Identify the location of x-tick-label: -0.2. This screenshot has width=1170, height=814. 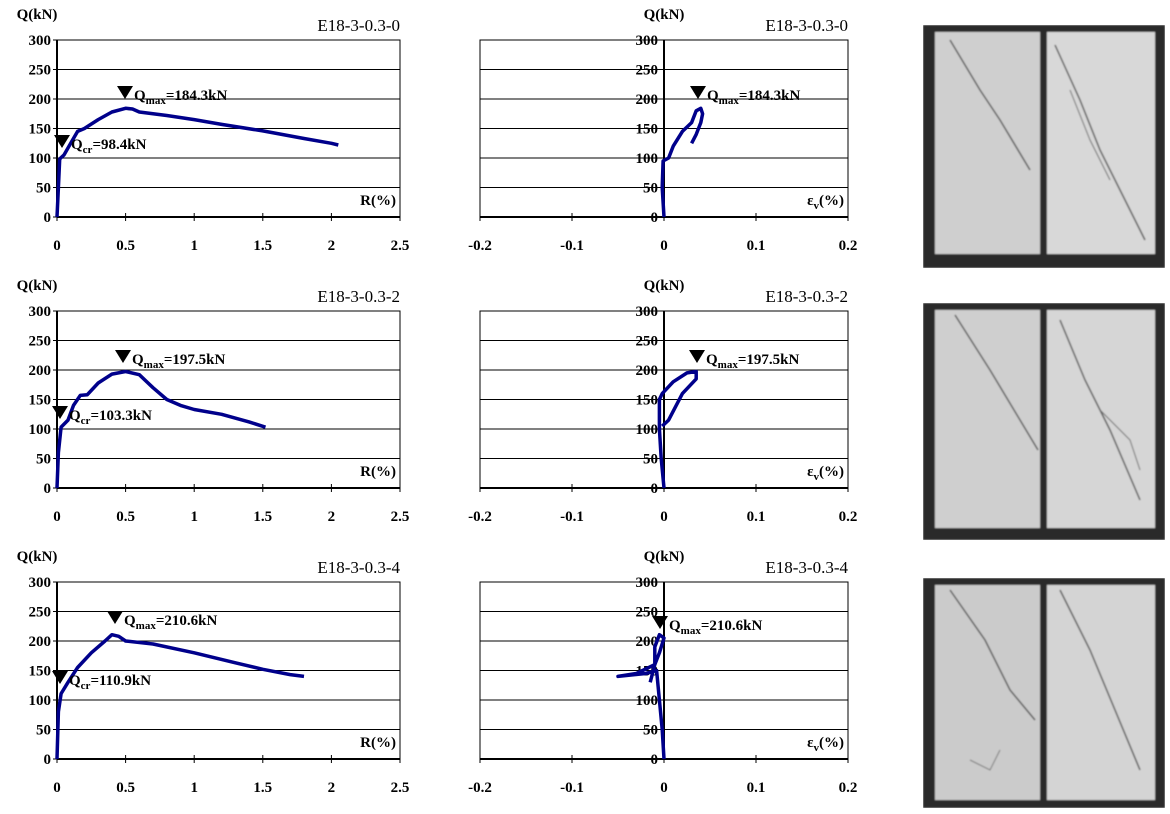
(480, 517).